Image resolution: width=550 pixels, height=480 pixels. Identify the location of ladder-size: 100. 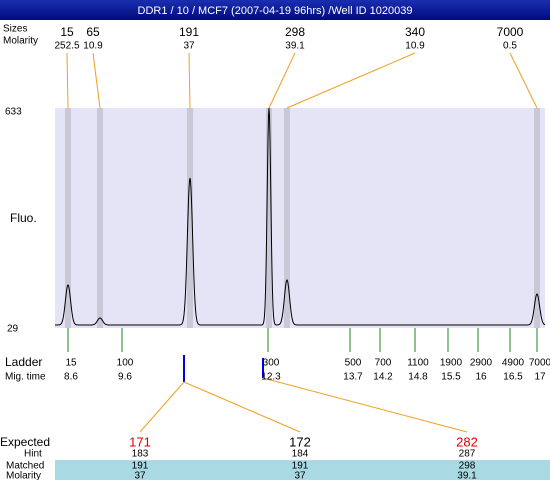
(125, 363).